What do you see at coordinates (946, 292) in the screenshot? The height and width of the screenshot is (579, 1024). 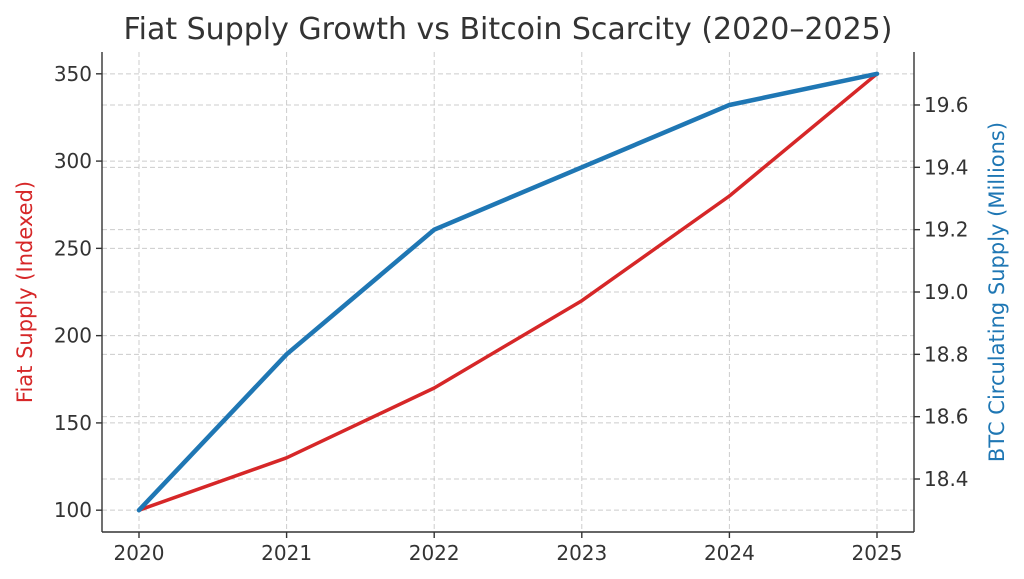 I see `y-right-tick-label: 19.0` at bounding box center [946, 292].